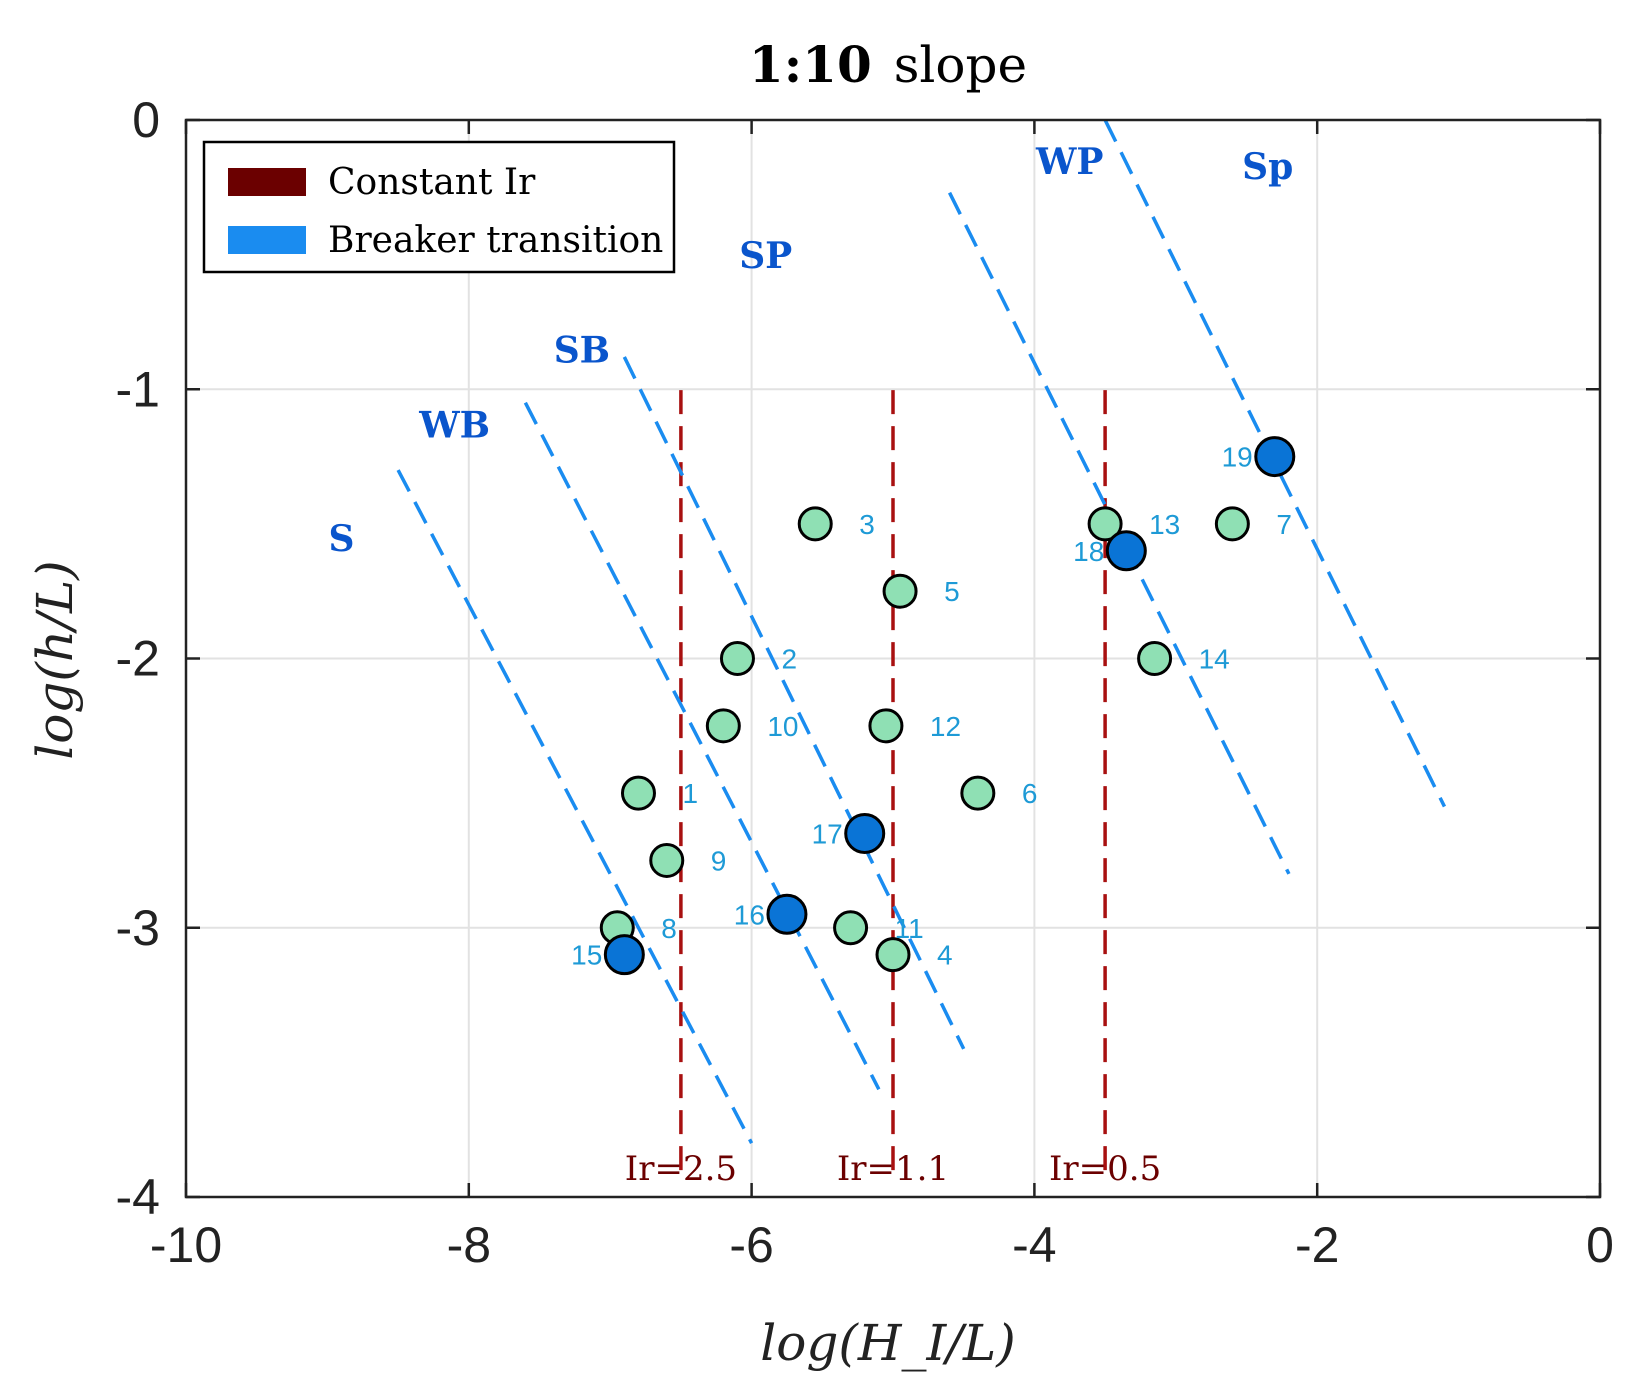 Image resolution: width=1637 pixels, height=1388 pixels. Describe the element at coordinates (867, 524) in the screenshot. I see `point-label: 3` at that location.